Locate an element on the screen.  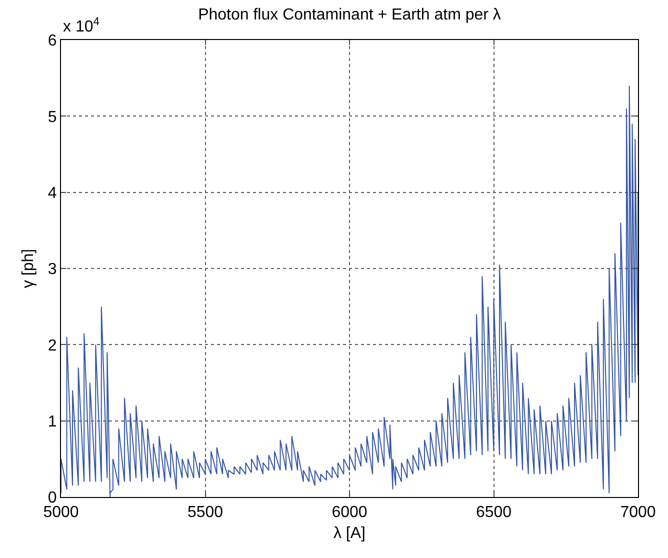
y-tick-label: 1 is located at coordinates (52, 421).